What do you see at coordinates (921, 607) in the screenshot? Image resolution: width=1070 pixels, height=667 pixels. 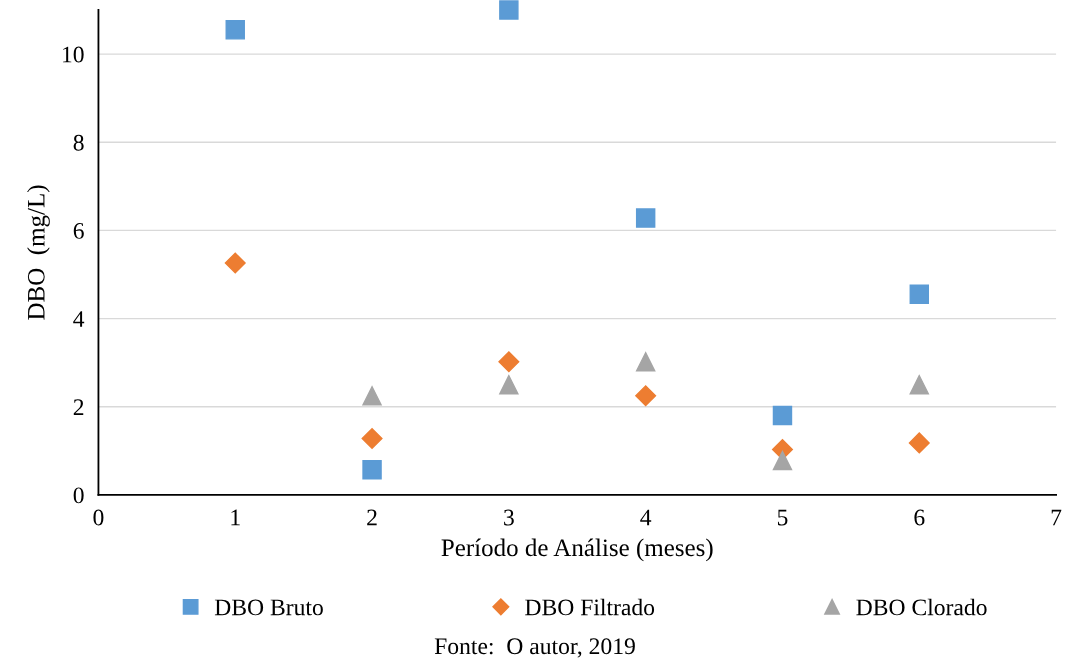 I see `legend-label: DBO Clorado` at bounding box center [921, 607].